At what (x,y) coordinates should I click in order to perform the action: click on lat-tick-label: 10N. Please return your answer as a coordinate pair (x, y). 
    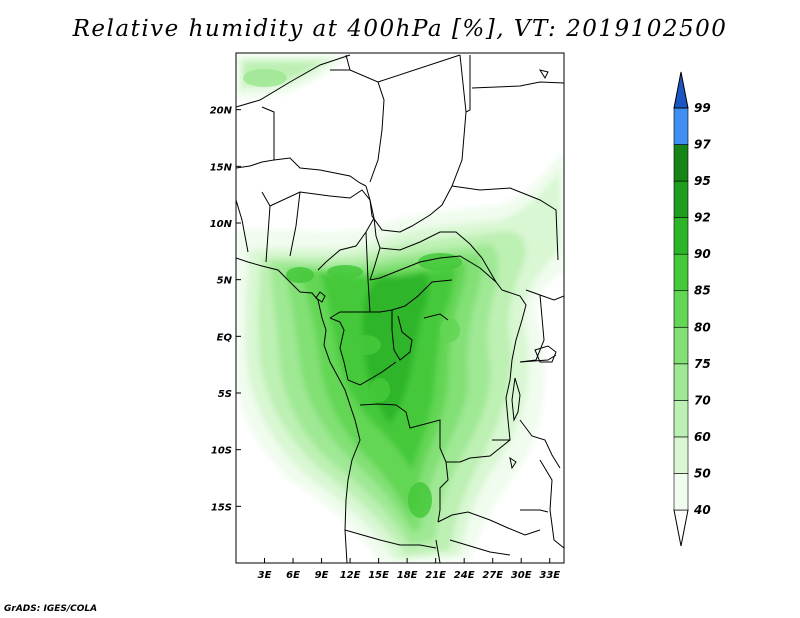
    Looking at the image, I should click on (221, 224).